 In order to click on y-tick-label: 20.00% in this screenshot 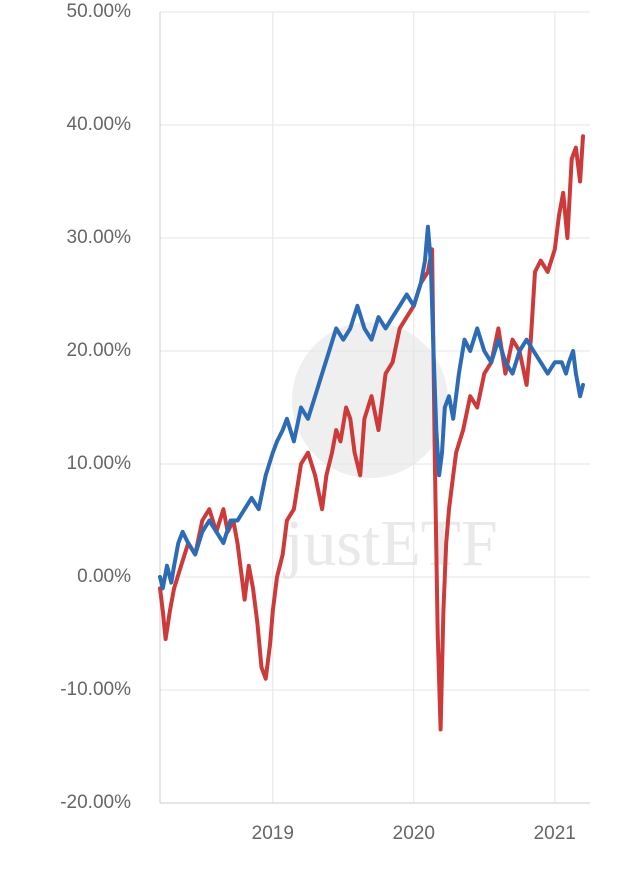, I will do `click(99, 350)`.